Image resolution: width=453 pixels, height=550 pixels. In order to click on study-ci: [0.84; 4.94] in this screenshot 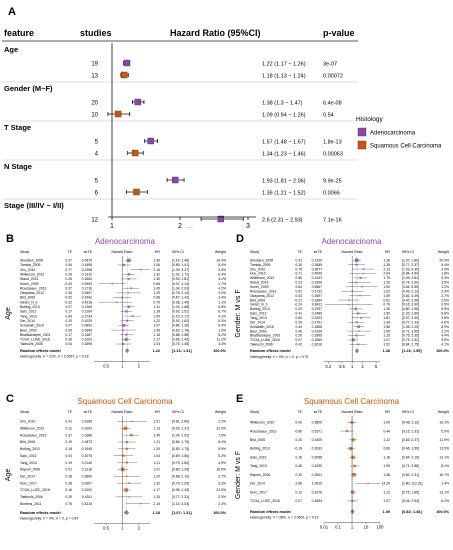, I will do `click(410, 274)`.